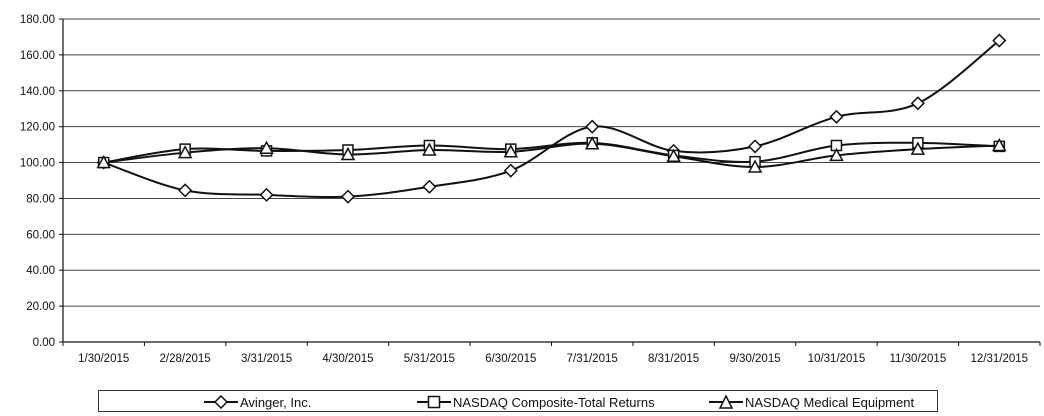 The height and width of the screenshot is (416, 1044). Describe the element at coordinates (918, 359) in the screenshot. I see `x-tick-label: 11/30/2015` at that location.